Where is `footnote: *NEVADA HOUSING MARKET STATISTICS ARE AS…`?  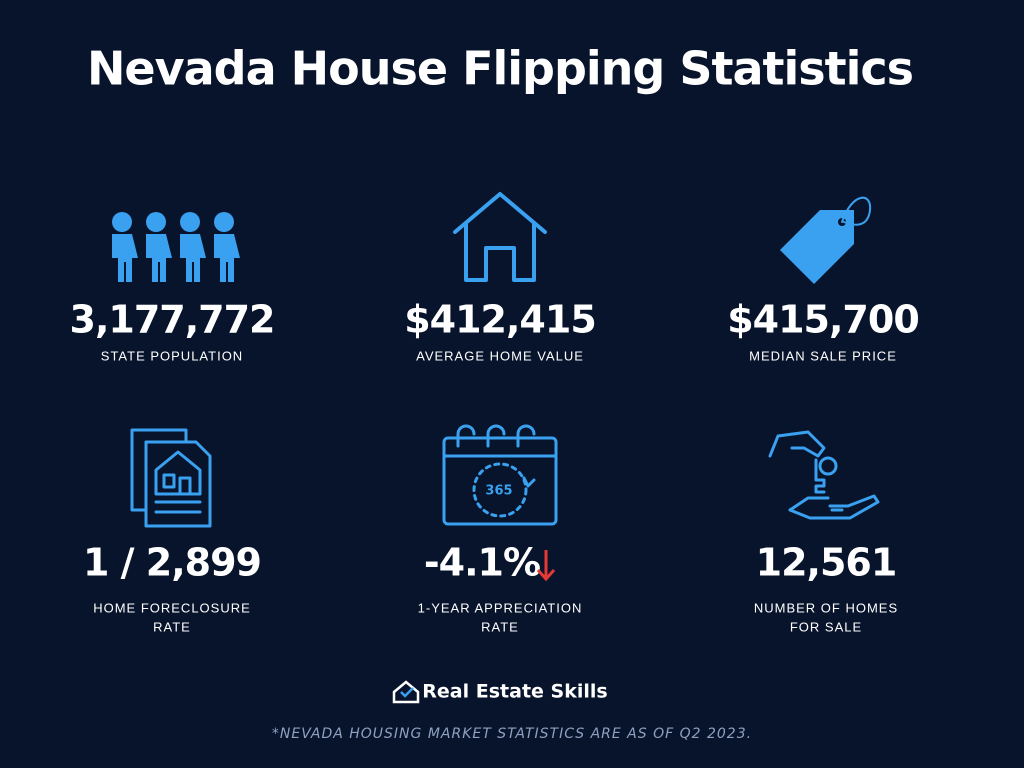
footnote: *NEVADA HOUSING MARKET STATISTICS ARE AS… is located at coordinates (512, 734).